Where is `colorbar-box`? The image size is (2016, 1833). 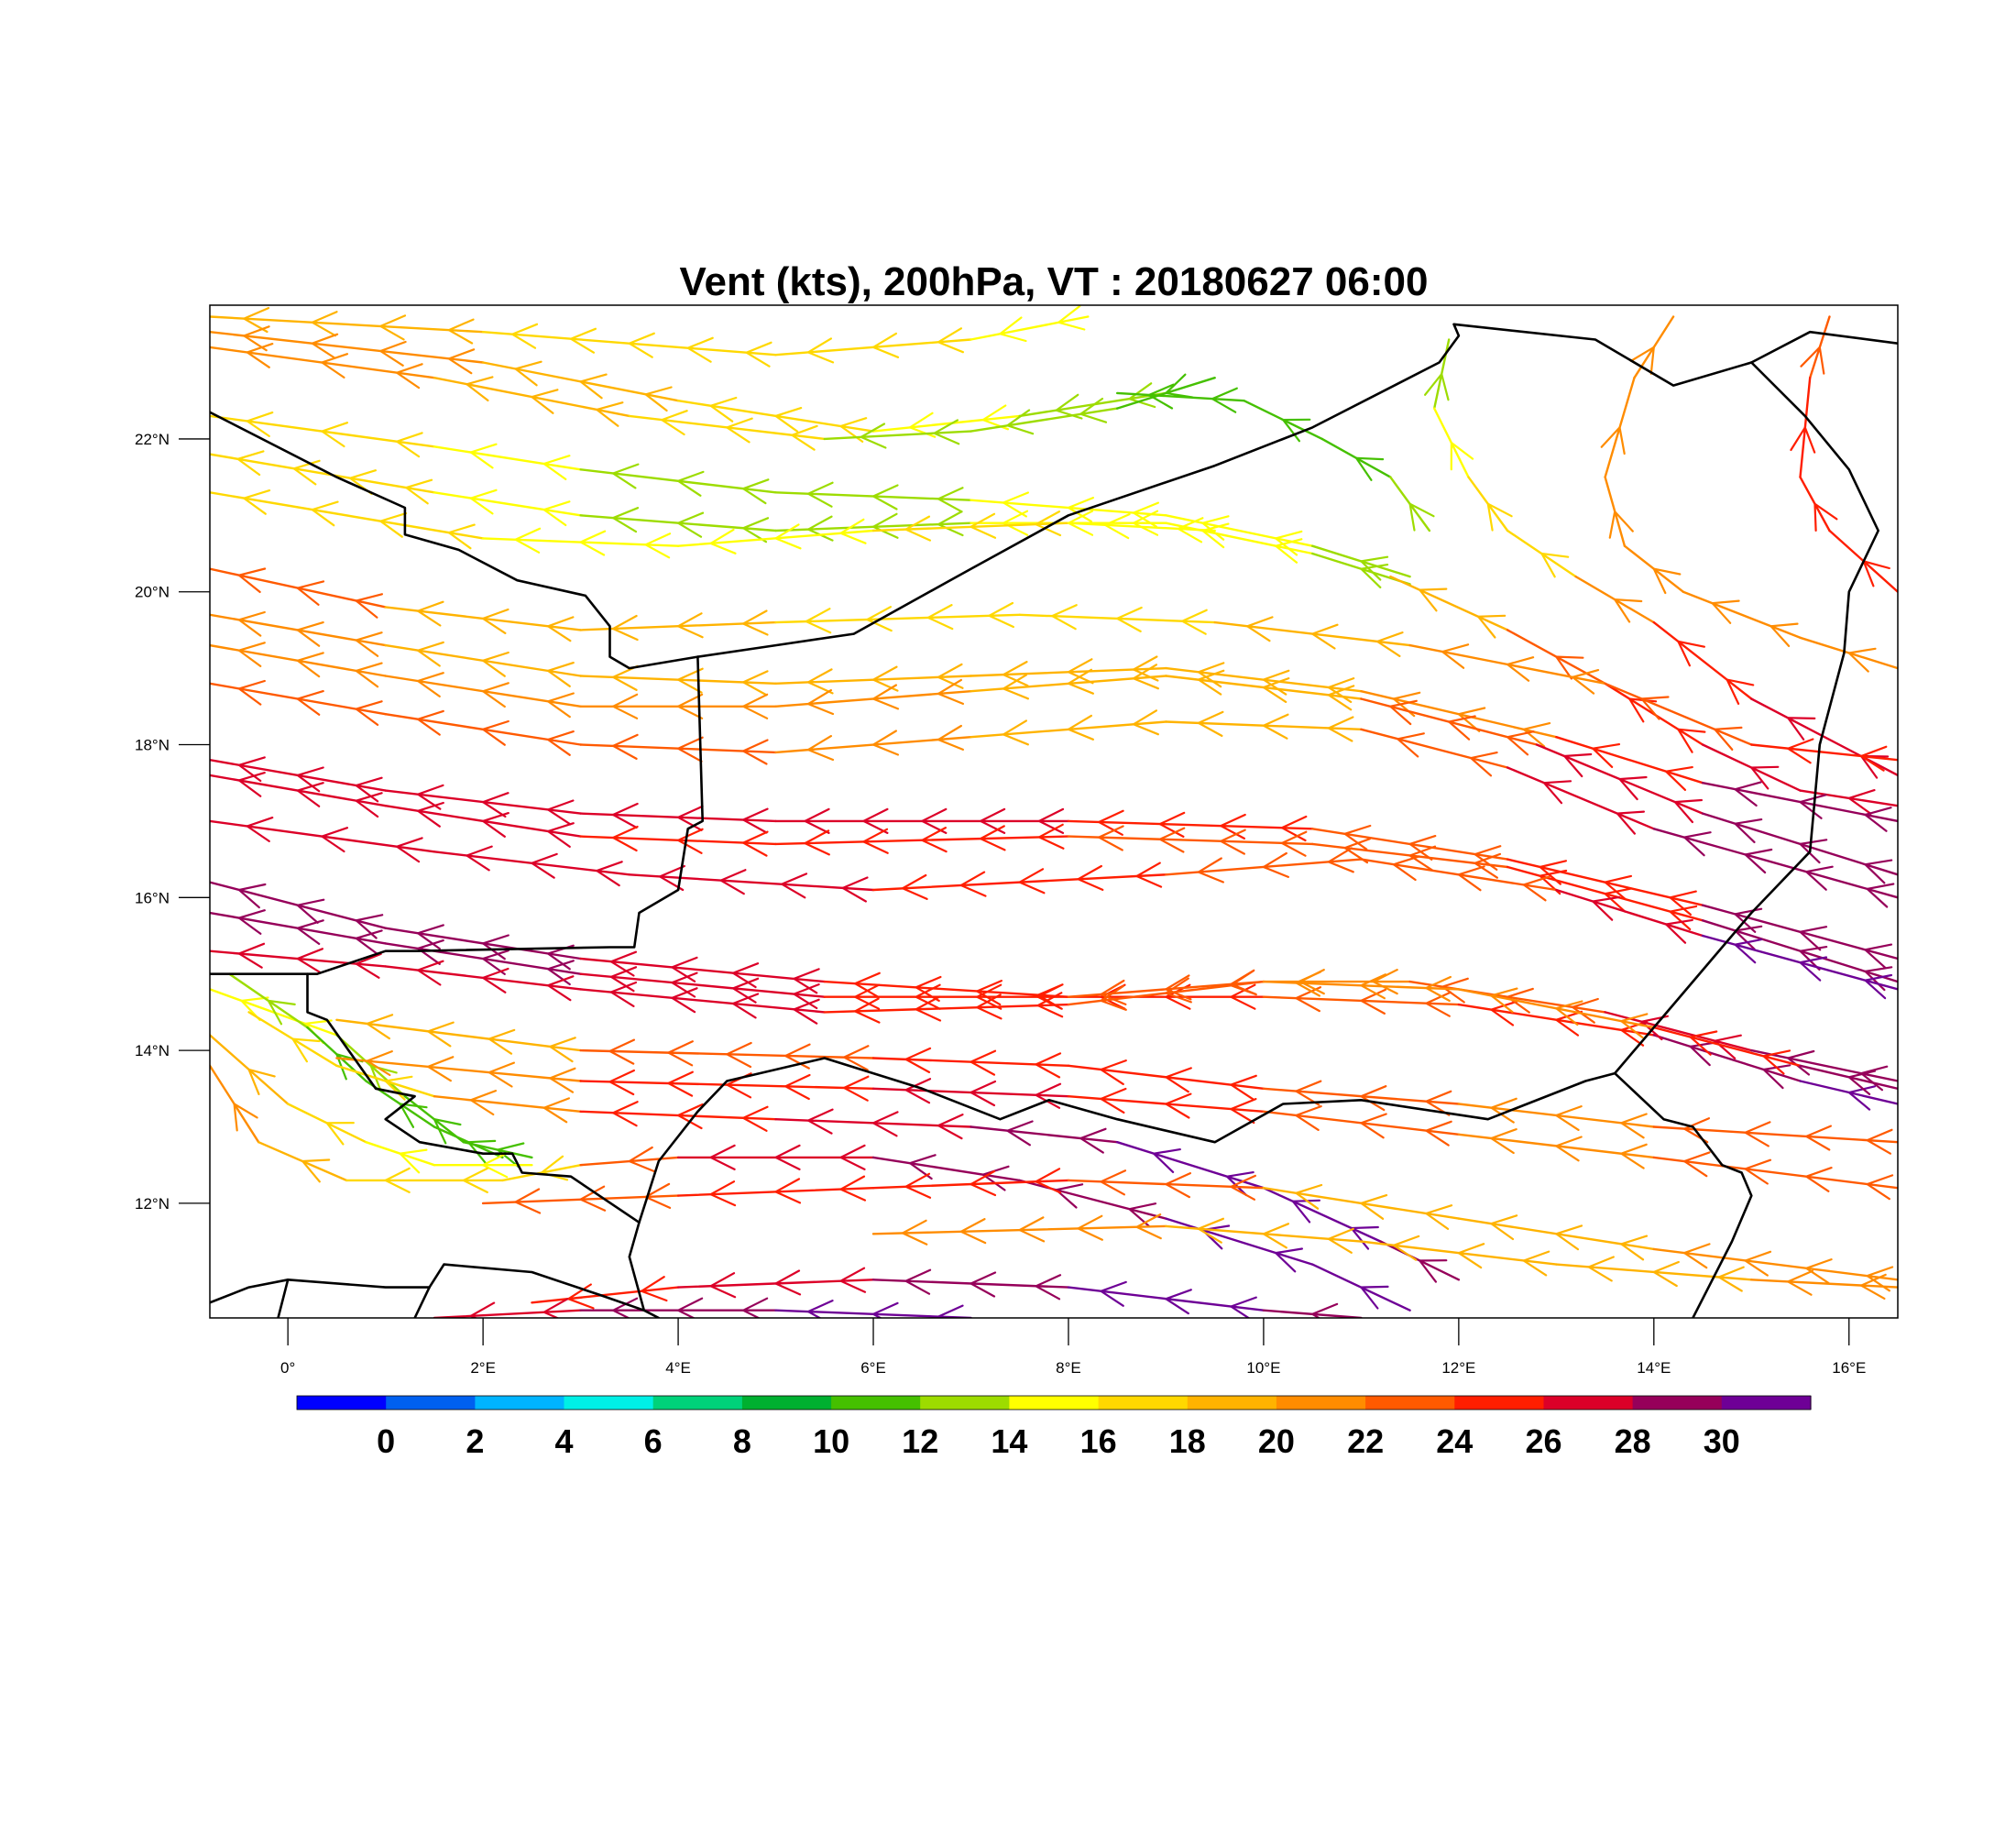 colorbar-box is located at coordinates (1677, 1403).